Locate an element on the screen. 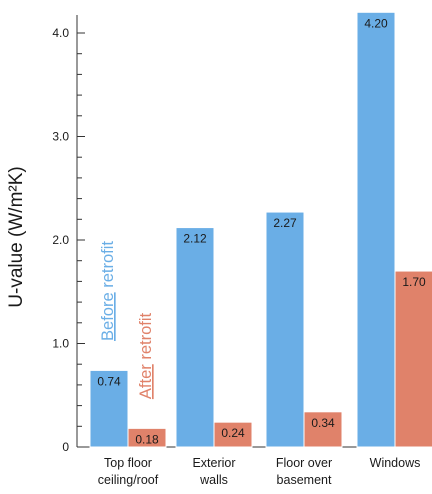  legend-before-retrofit-rest: retrofit is located at coordinates (108, 267).